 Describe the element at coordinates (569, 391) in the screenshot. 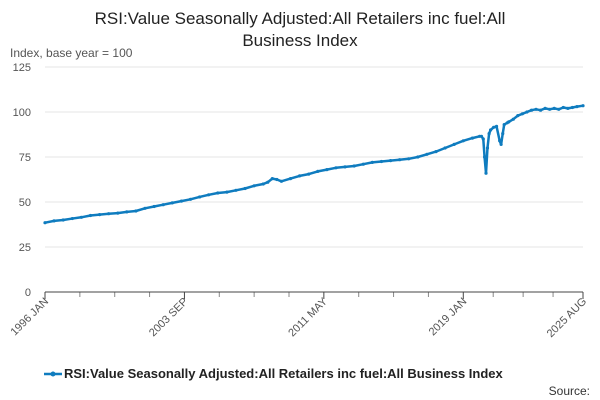

I see `source-label: Source:` at that location.